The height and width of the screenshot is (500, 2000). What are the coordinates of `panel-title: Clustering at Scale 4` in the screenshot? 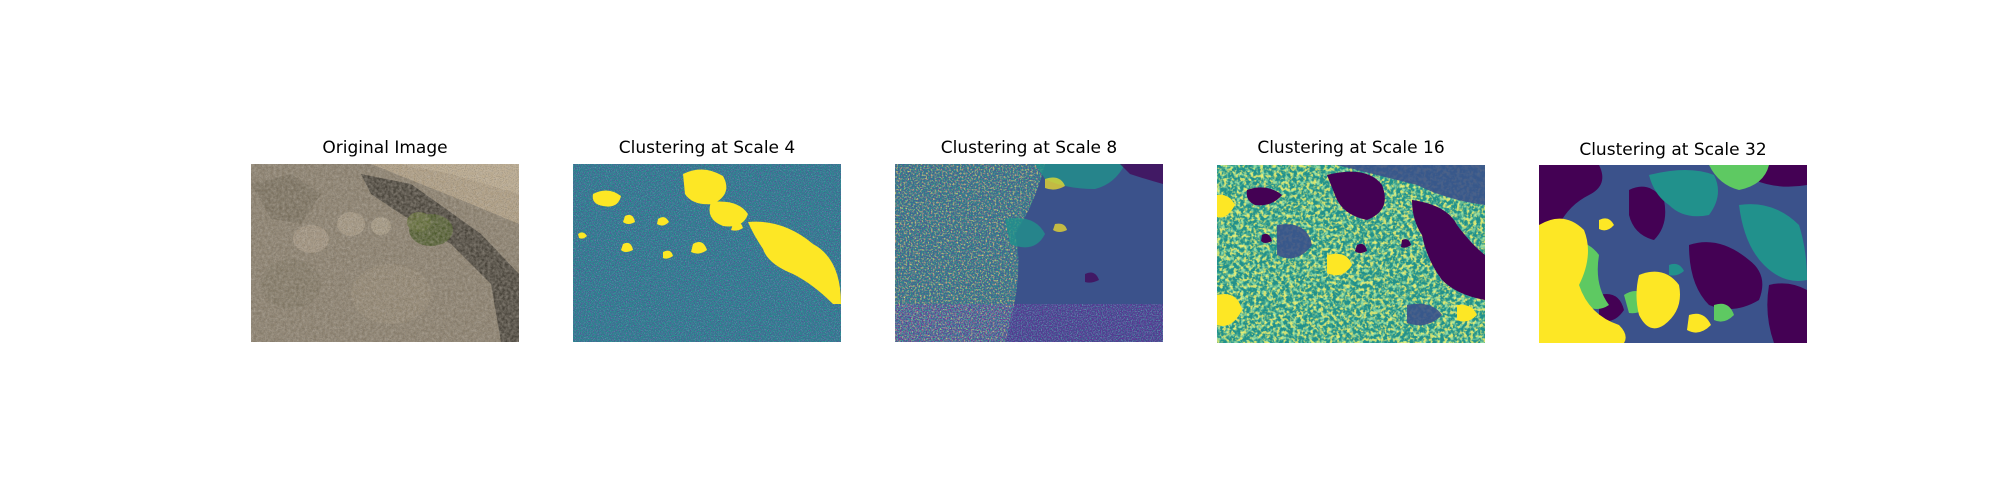 It's located at (707, 148).